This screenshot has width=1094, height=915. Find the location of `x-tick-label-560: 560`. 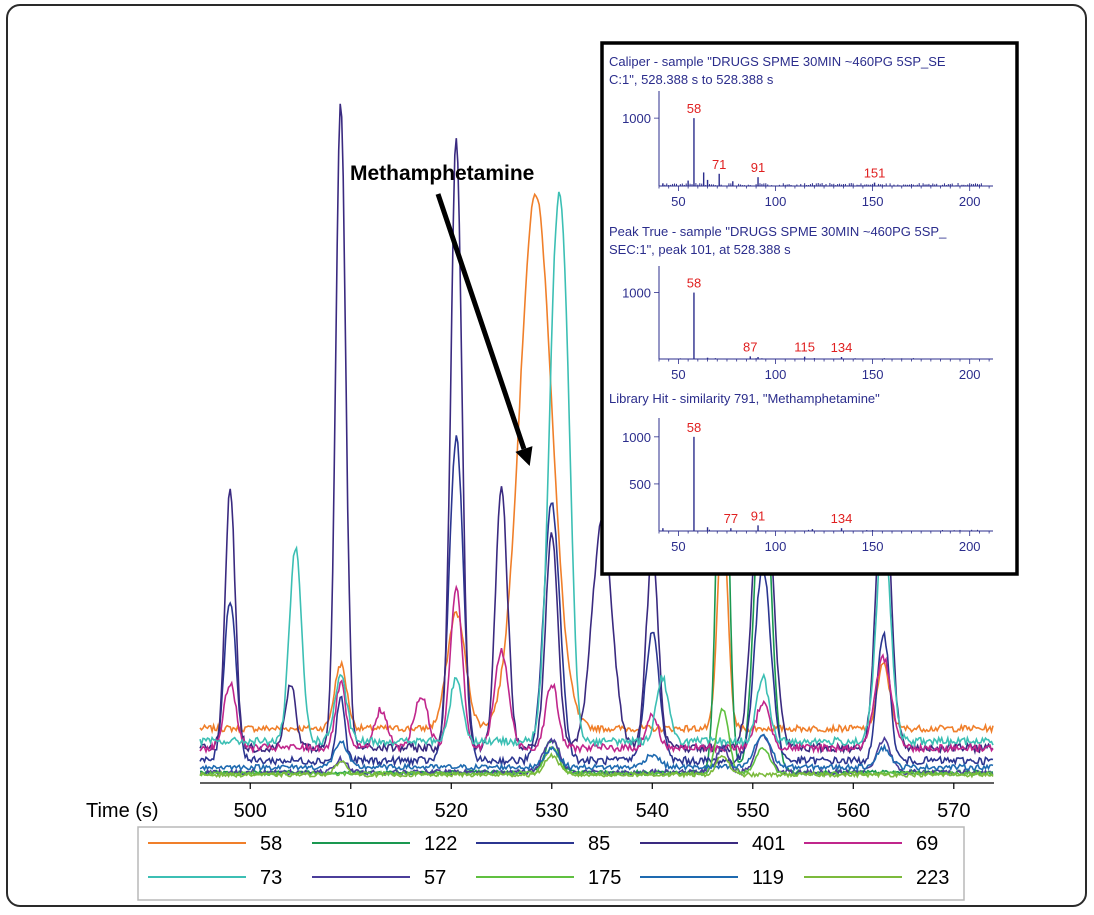

x-tick-label-560: 560 is located at coordinates (853, 811).